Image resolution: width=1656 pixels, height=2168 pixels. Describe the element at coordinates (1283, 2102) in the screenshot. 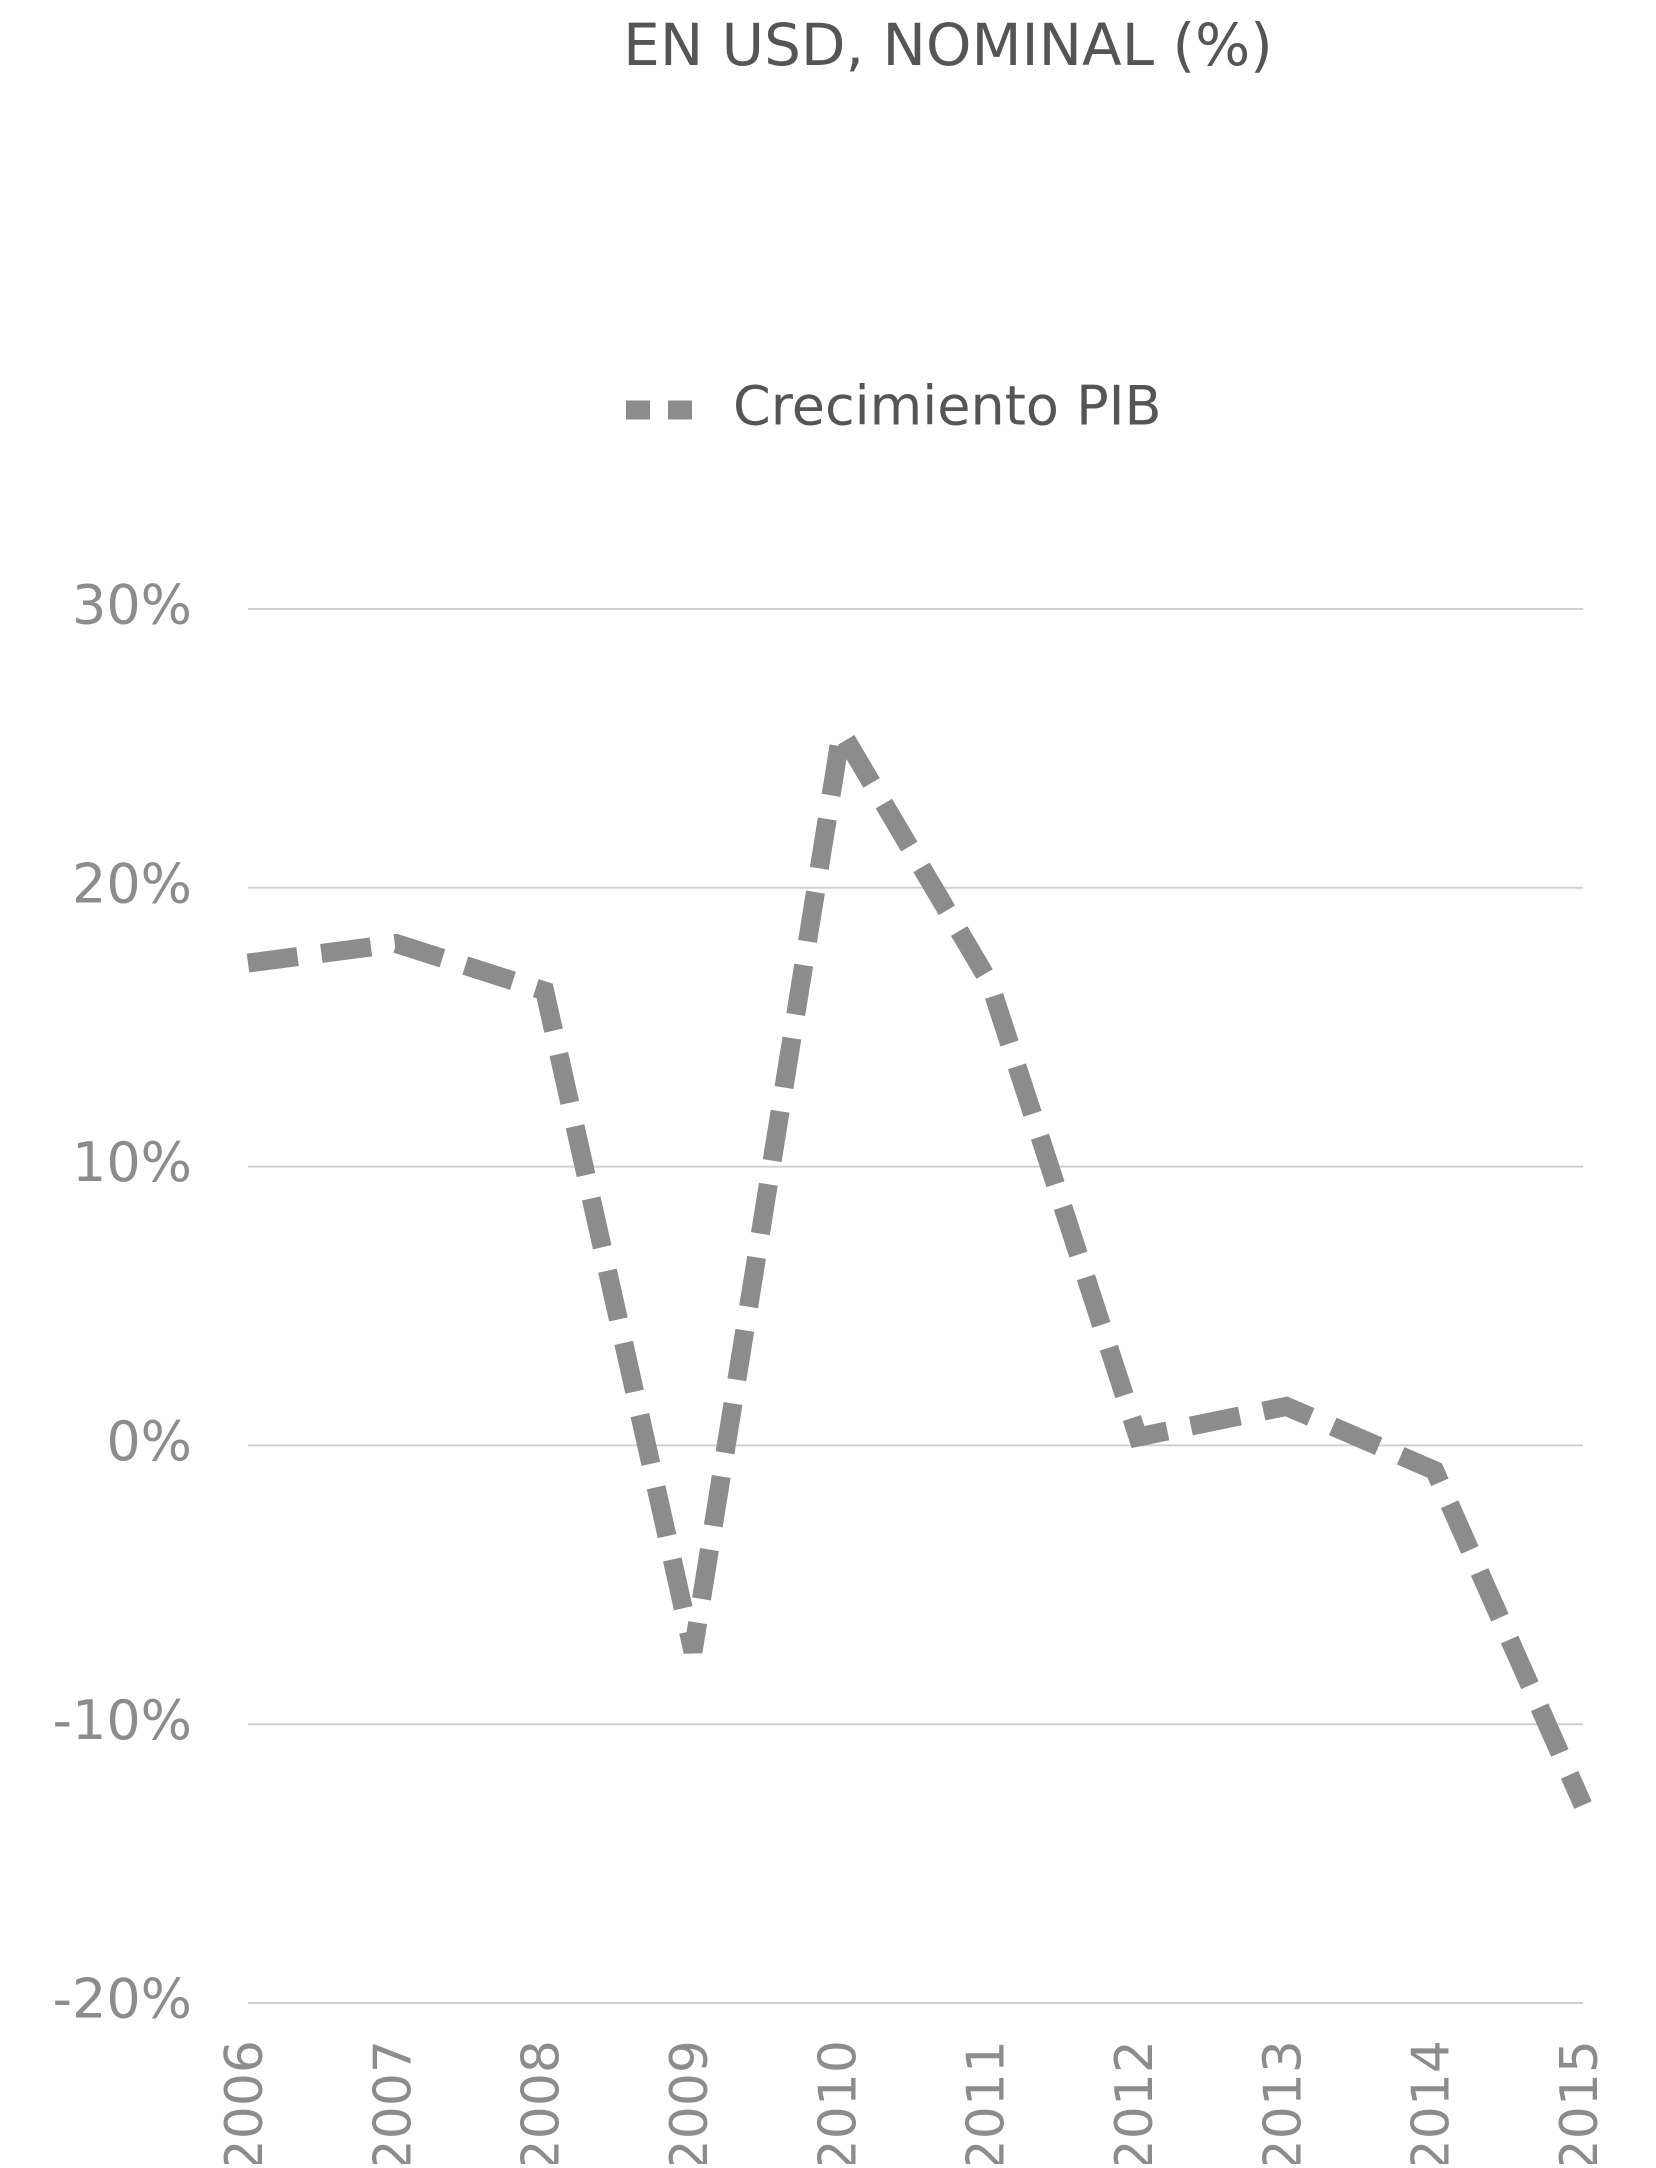

I see `x-tick-label: 2013` at that location.